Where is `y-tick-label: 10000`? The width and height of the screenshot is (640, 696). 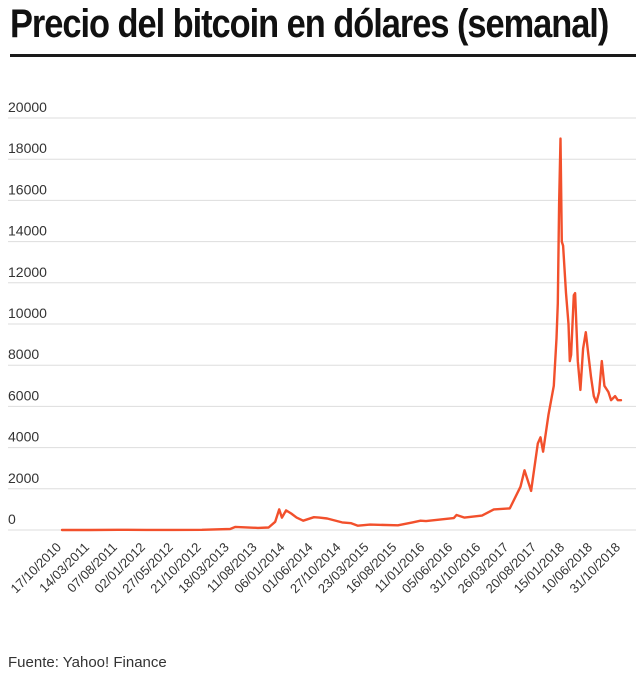 y-tick-label: 10000 is located at coordinates (27, 313).